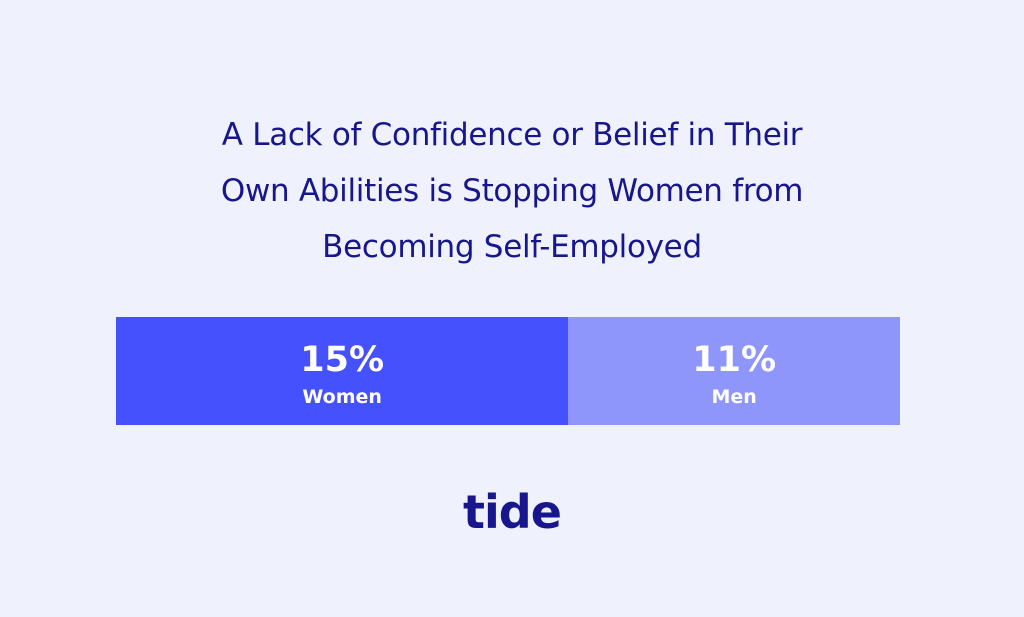 This screenshot has width=1024, height=617. I want to click on bar-segment-men, so click(734, 371).